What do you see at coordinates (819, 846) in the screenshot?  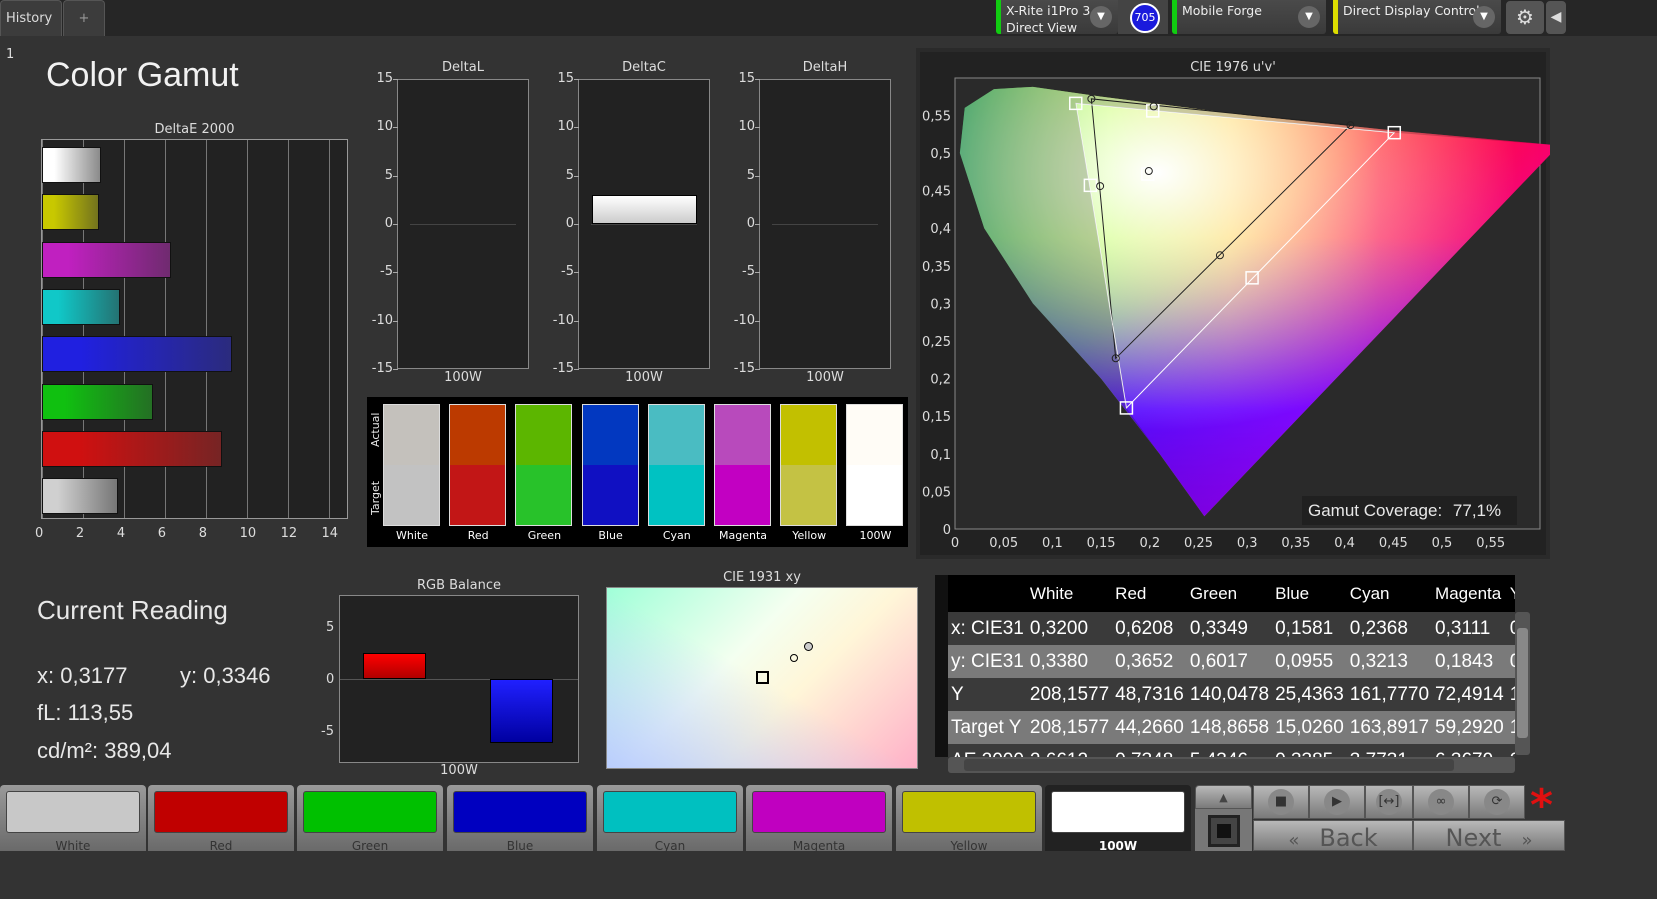 I see `patch-label: Magenta` at bounding box center [819, 846].